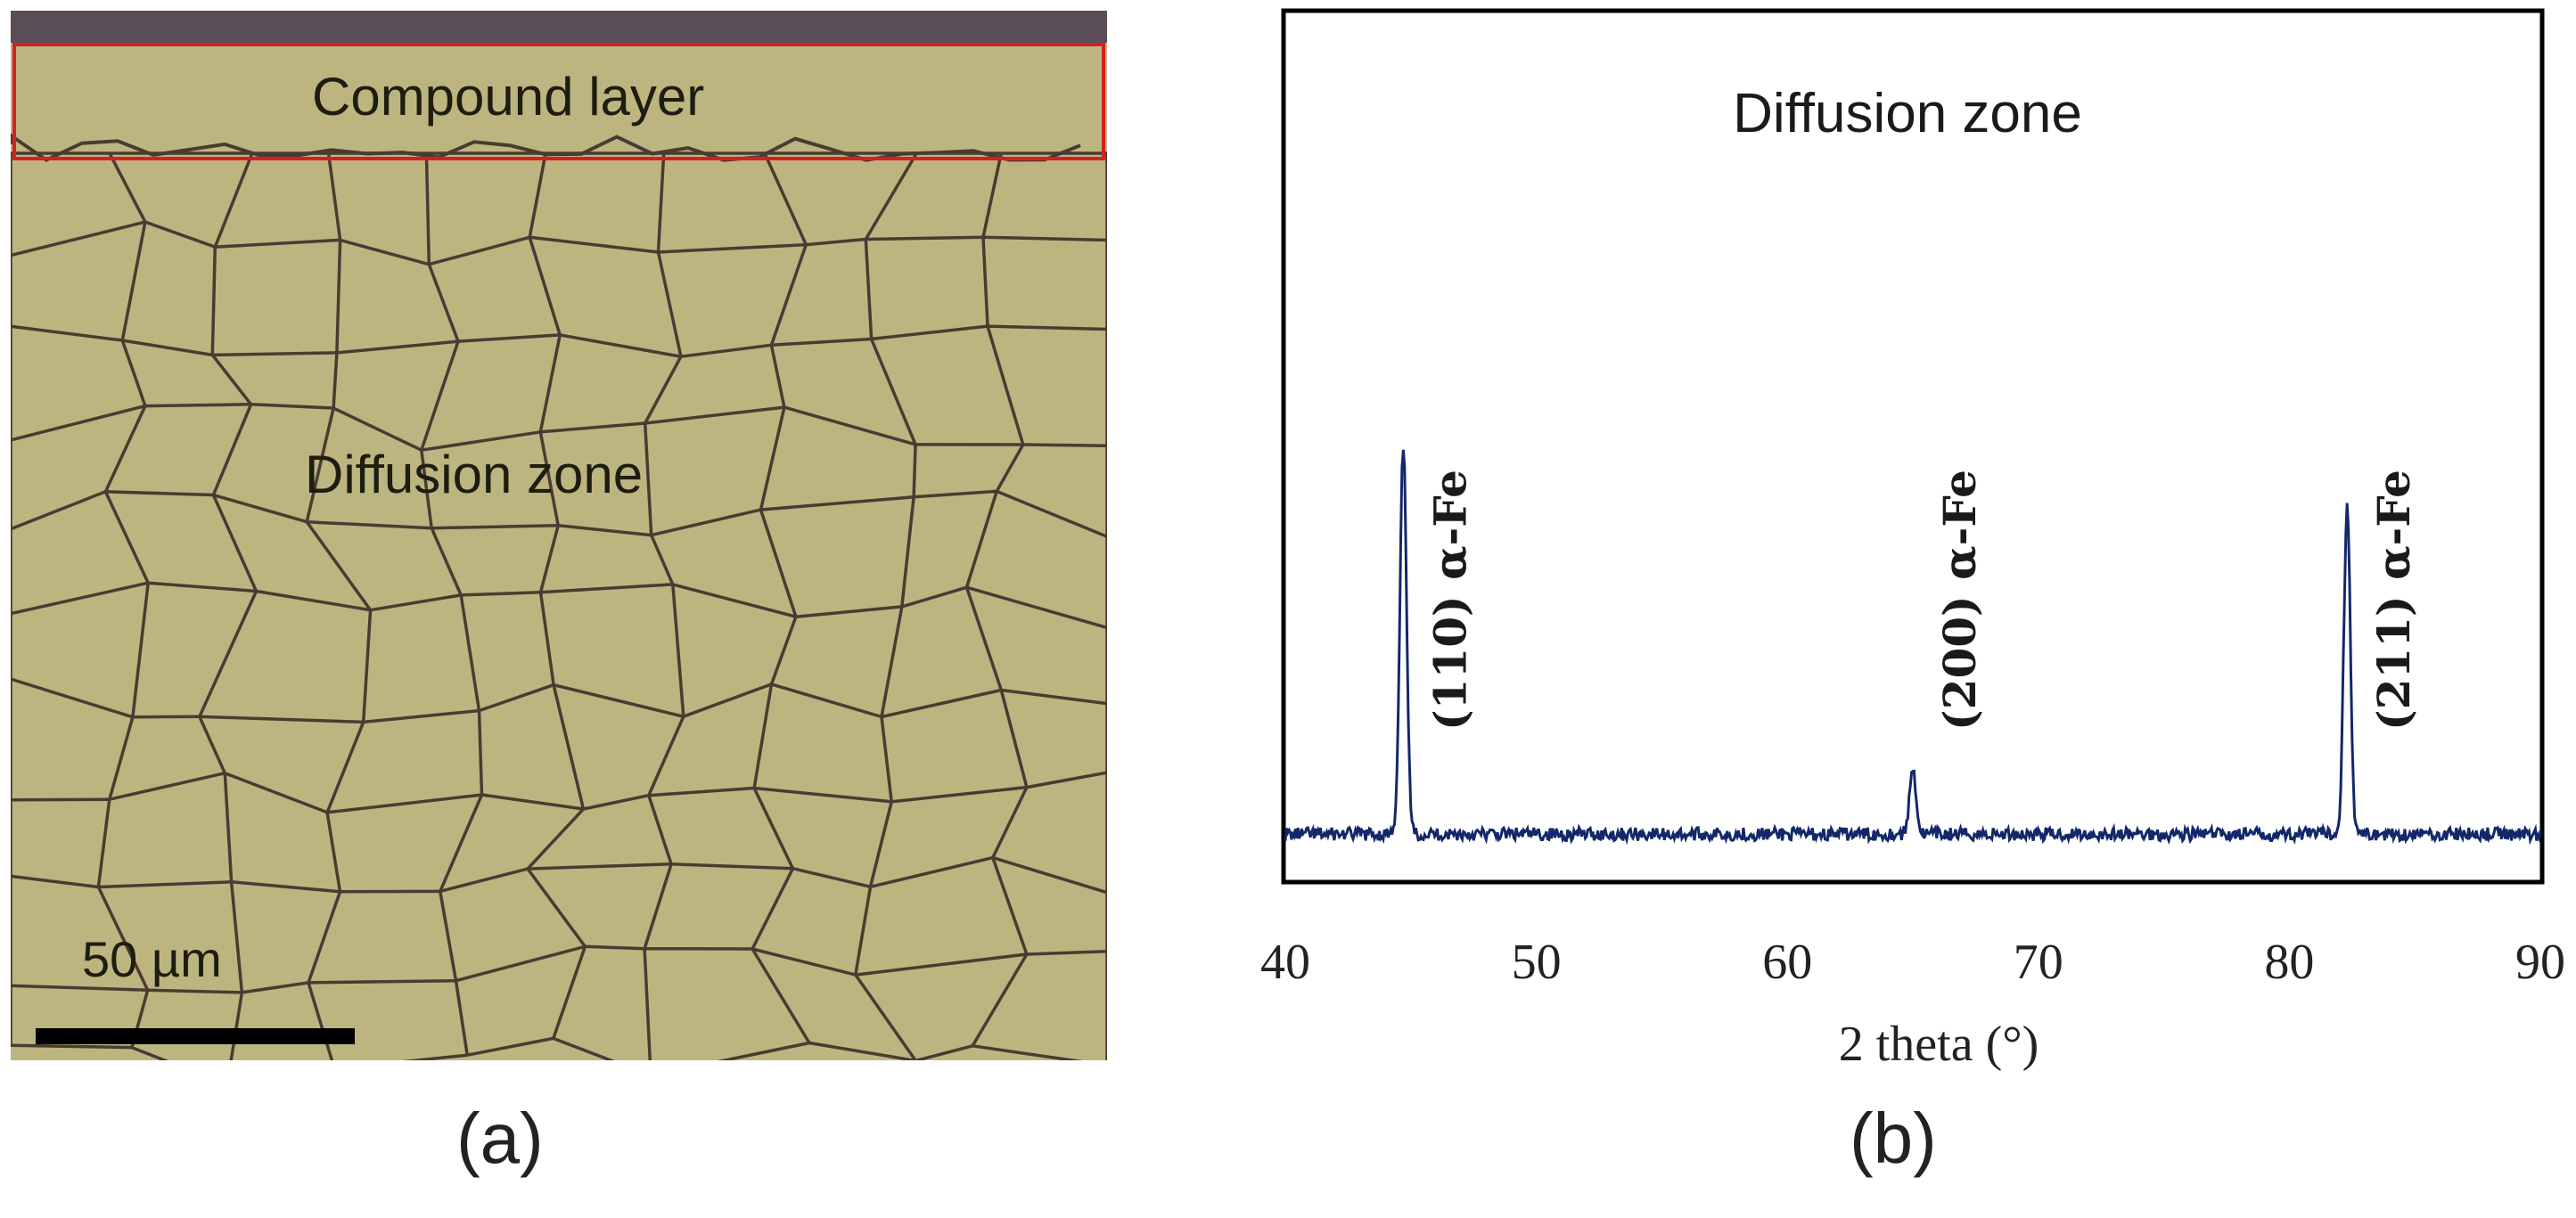 This screenshot has width=2576, height=1218. What do you see at coordinates (1939, 1044) in the screenshot?
I see `x-axis-title: 2 theta (°)` at bounding box center [1939, 1044].